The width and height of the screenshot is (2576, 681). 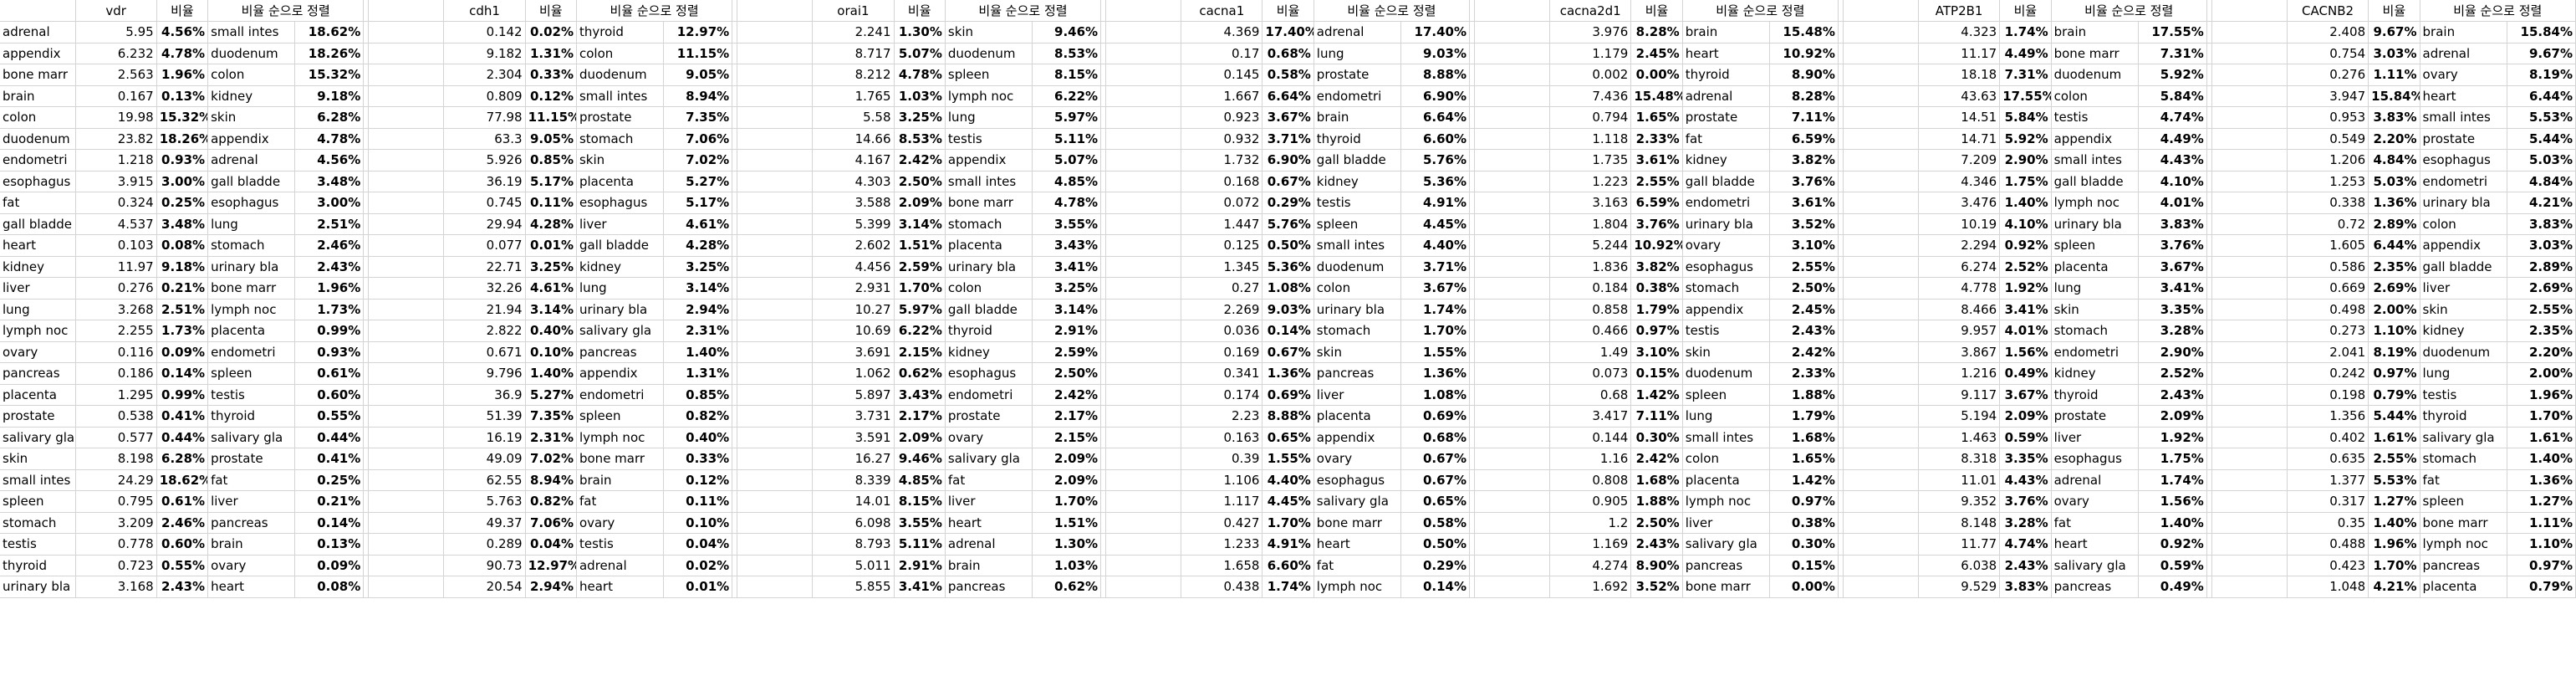 I want to click on sorted-ratio-cell: 1.30%, so click(x=1067, y=544).